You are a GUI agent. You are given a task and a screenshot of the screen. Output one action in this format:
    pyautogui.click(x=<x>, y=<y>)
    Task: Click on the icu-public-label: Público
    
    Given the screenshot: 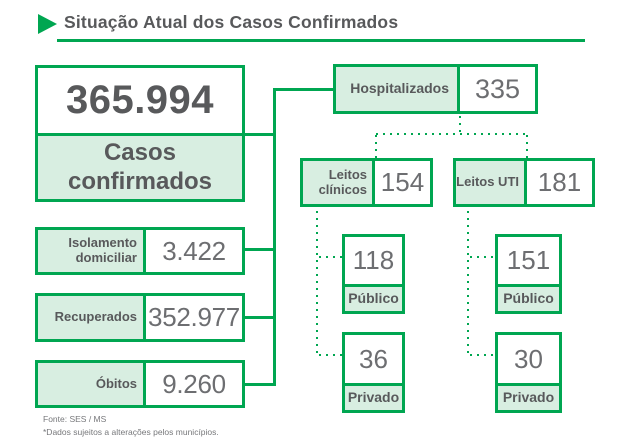 What is the action you would take?
    pyautogui.click(x=528, y=297)
    